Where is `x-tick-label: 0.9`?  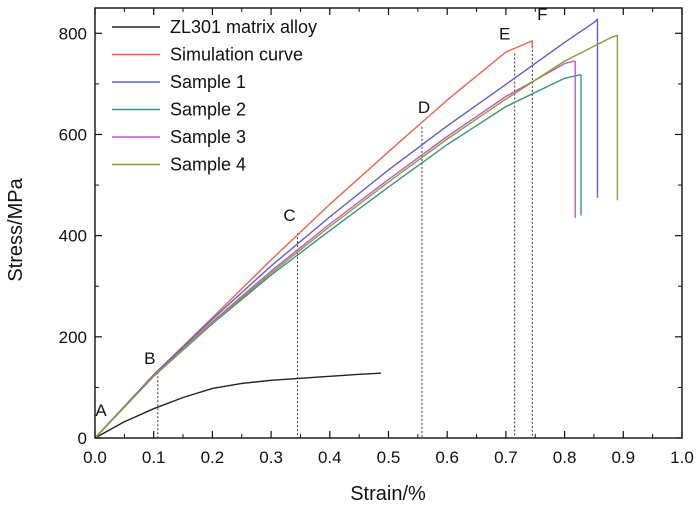
x-tick-label: 0.9 is located at coordinates (623, 457).